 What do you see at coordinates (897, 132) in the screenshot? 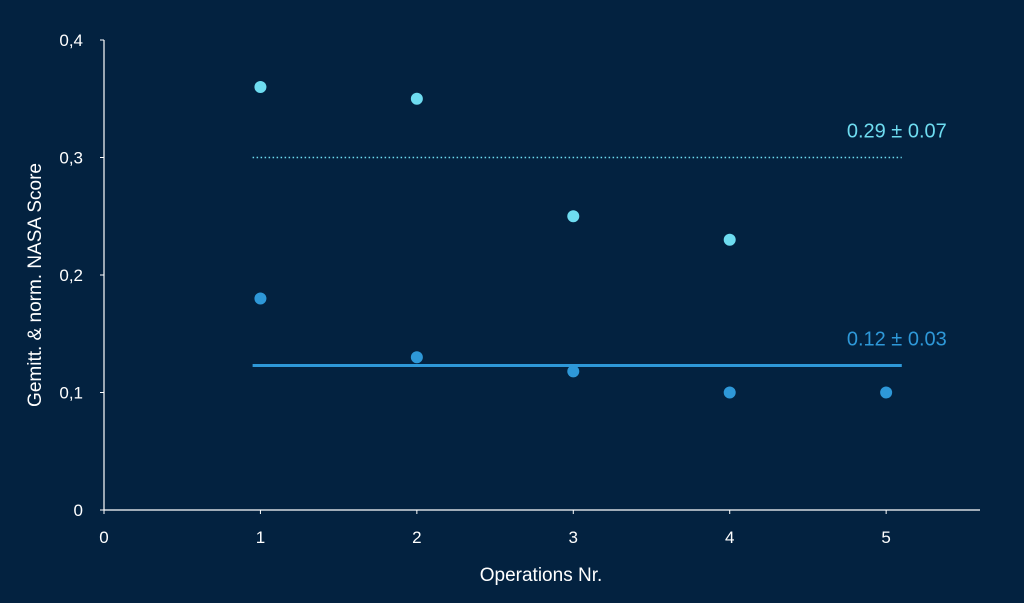
I see `mean-annotation: 0.29 ± 0.07` at bounding box center [897, 132].